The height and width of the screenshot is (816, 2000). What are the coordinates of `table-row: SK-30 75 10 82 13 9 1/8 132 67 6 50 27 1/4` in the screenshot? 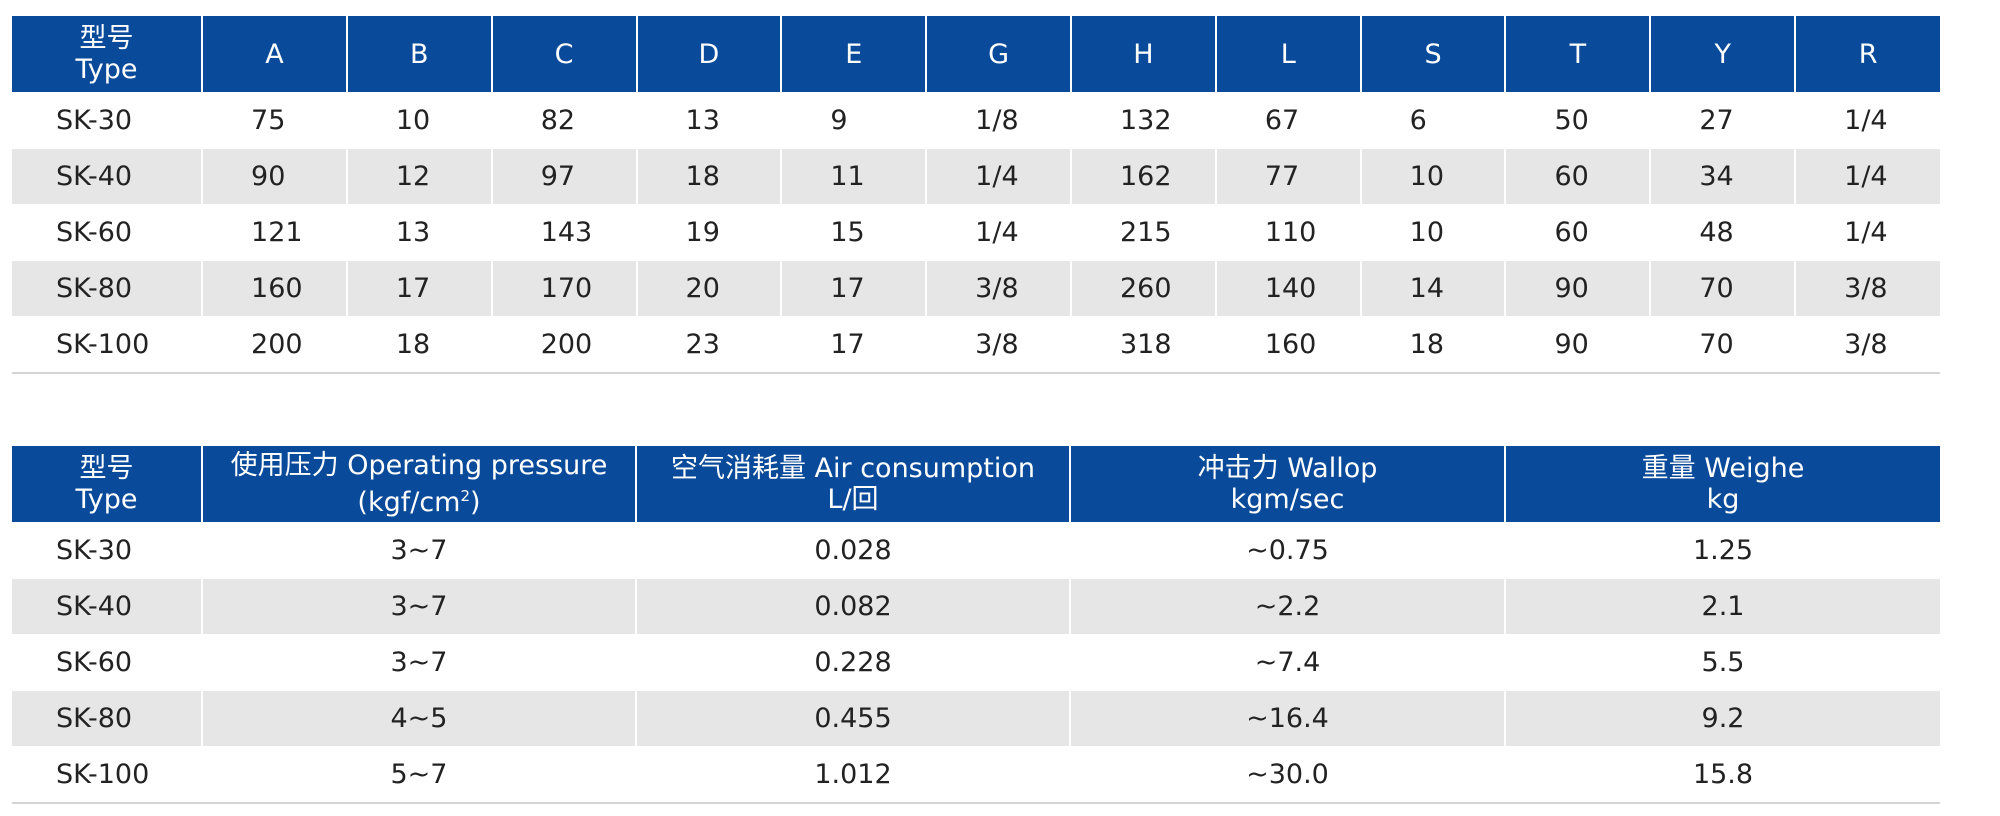 It's located at (976, 120).